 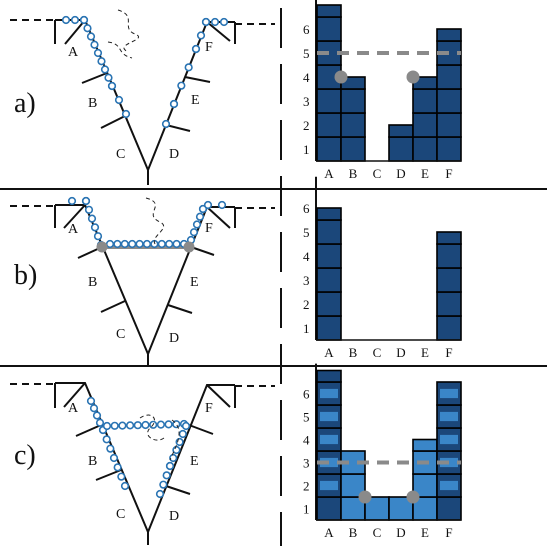 I want to click on y-tick-label: 2, so click(x=306, y=486).